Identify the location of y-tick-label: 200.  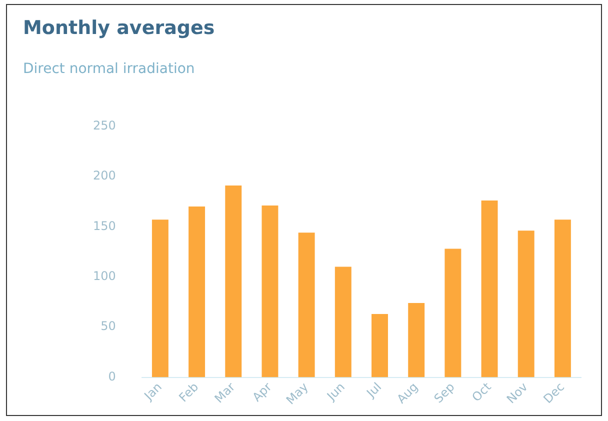
(104, 175).